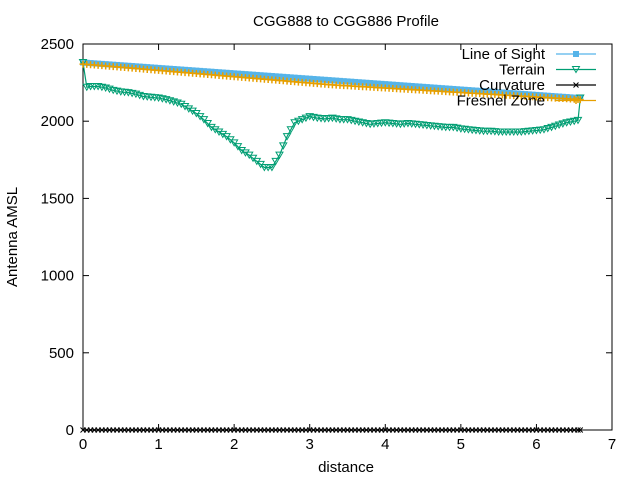 The image size is (640, 485). Describe the element at coordinates (57, 198) in the screenshot. I see `y-tick-label: 1500` at that location.